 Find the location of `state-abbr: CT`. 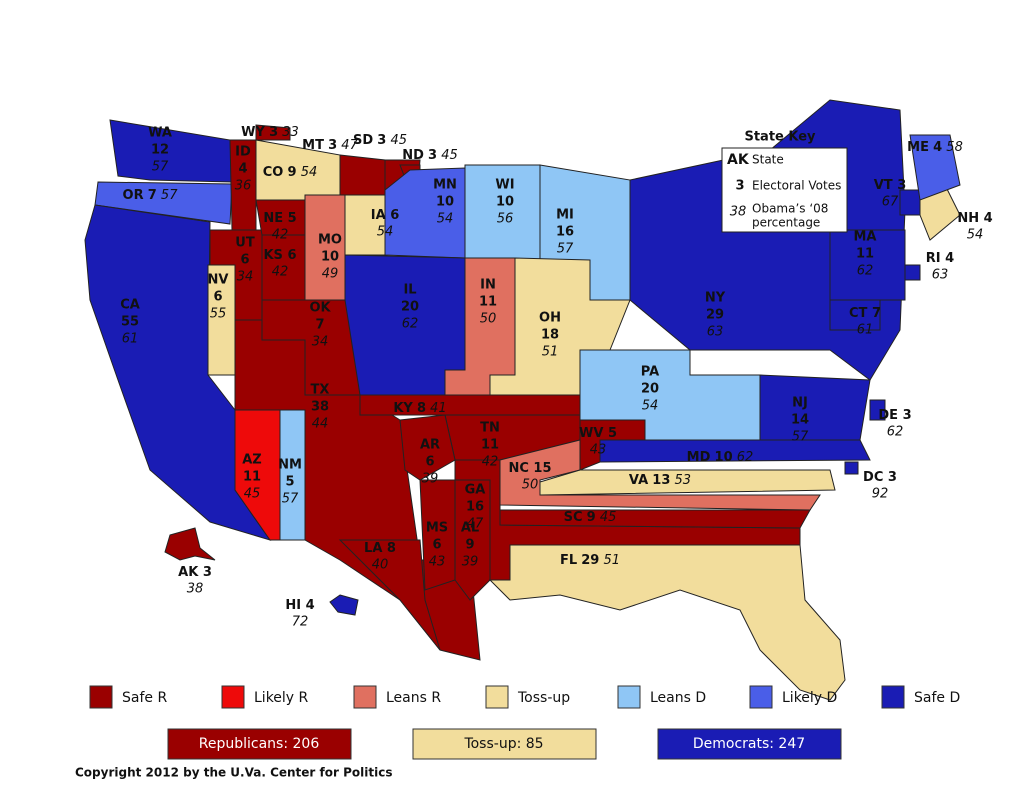

state-abbr: CT is located at coordinates (858, 313).